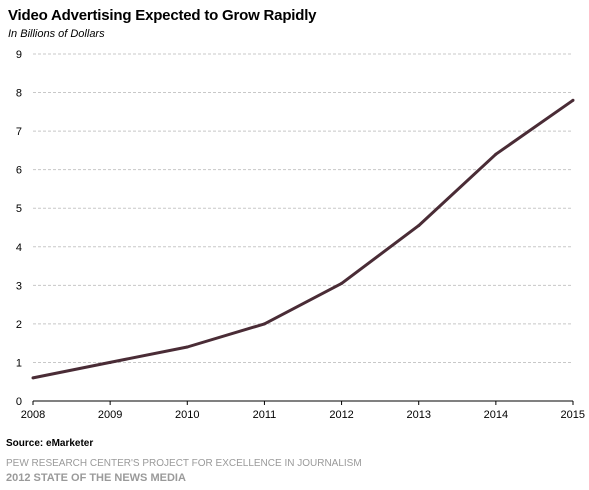 This screenshot has height=490, width=589. Describe the element at coordinates (50, 443) in the screenshot. I see `source-note: Source: eMarketer` at that location.